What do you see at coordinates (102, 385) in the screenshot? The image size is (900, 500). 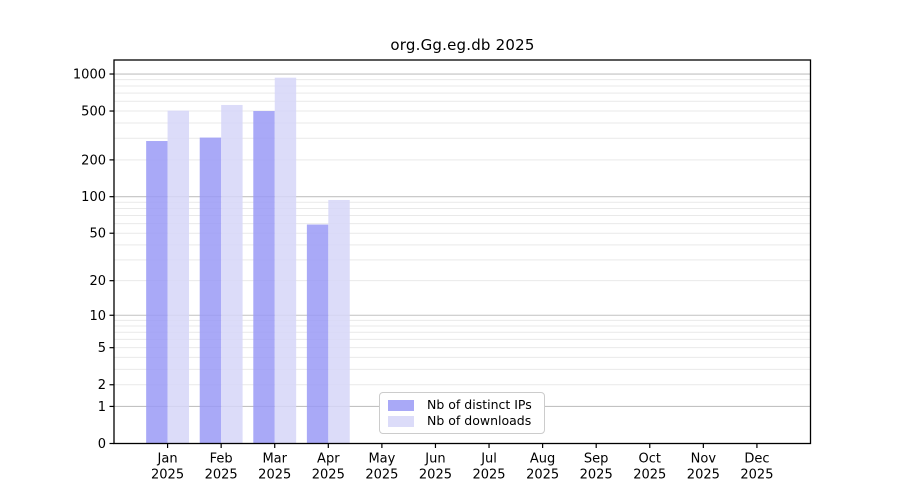 I see `y-axis-tick-label: 2` at bounding box center [102, 385].